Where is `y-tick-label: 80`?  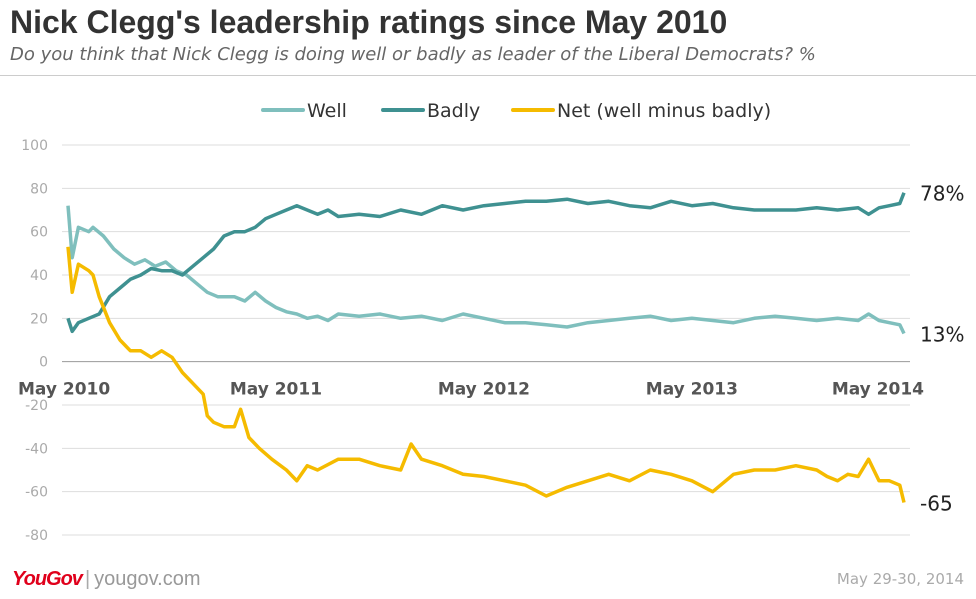 y-tick-label: 80 is located at coordinates (39, 189).